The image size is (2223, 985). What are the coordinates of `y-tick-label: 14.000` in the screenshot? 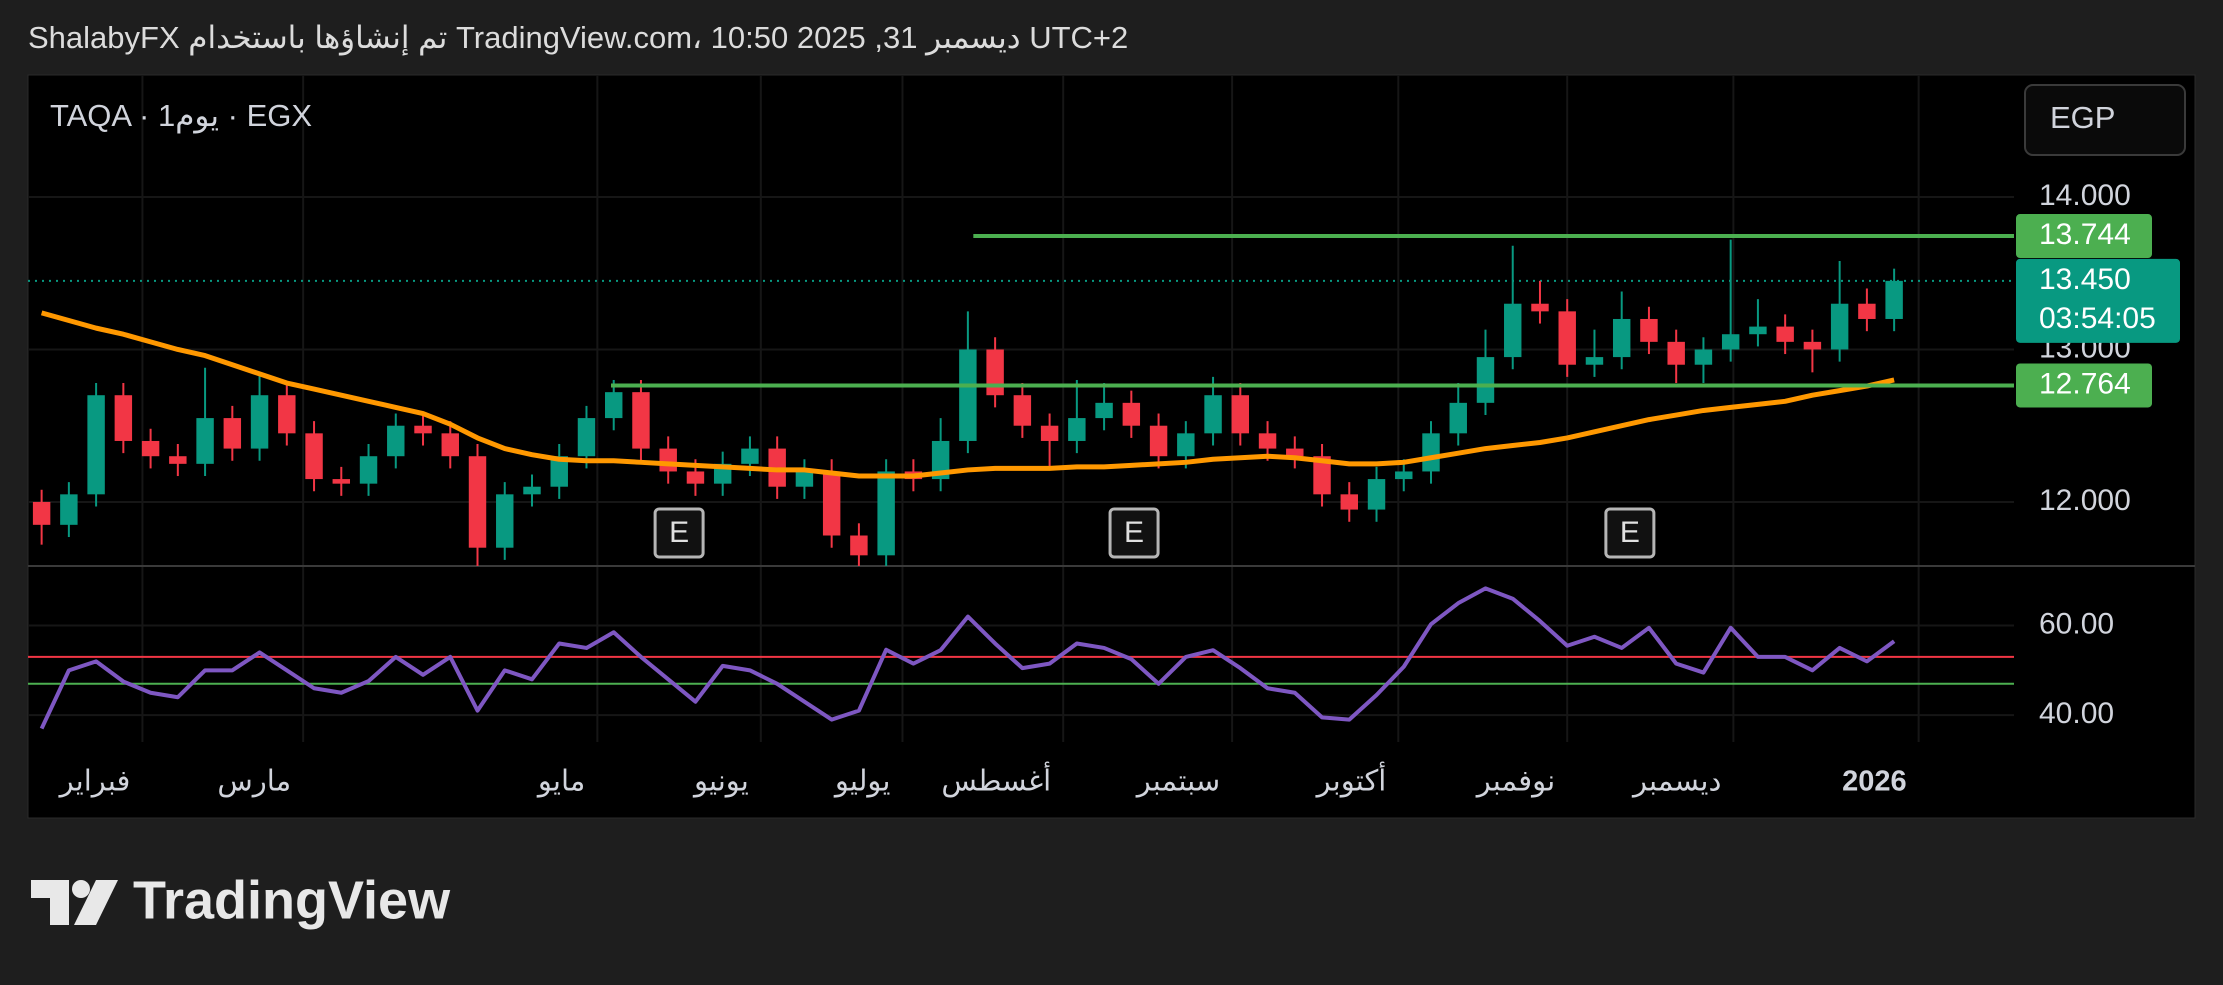 It's located at (2085, 195).